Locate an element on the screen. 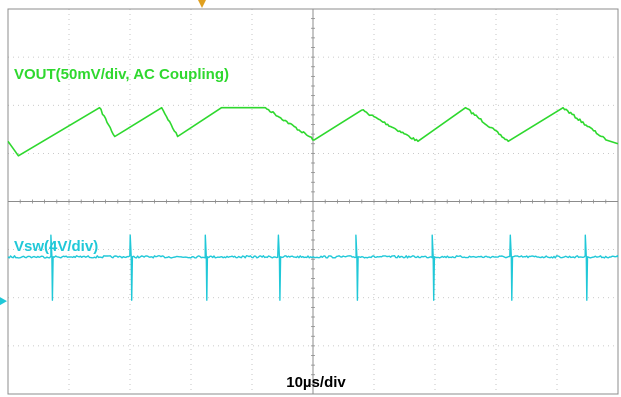  trigger-position-marker is located at coordinates (202, 4).